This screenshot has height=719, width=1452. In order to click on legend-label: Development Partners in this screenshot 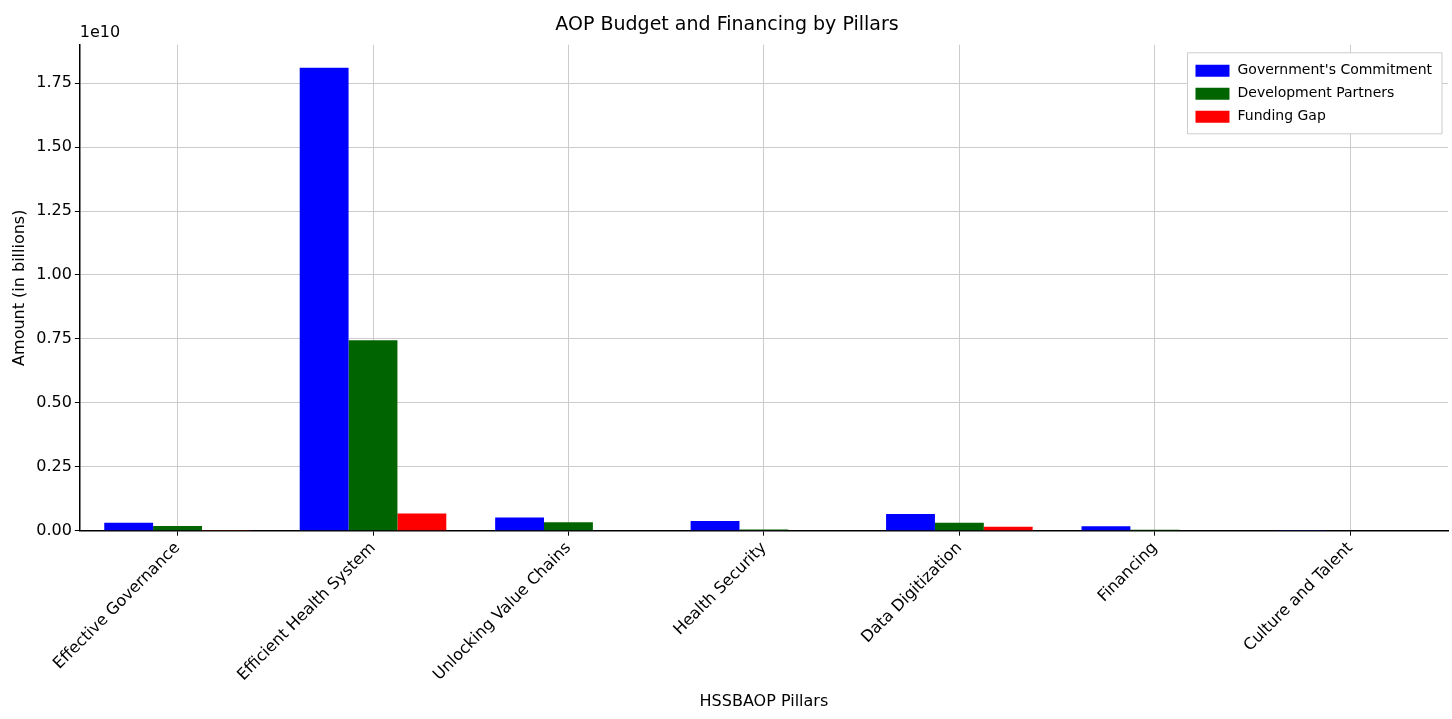, I will do `click(1316, 92)`.